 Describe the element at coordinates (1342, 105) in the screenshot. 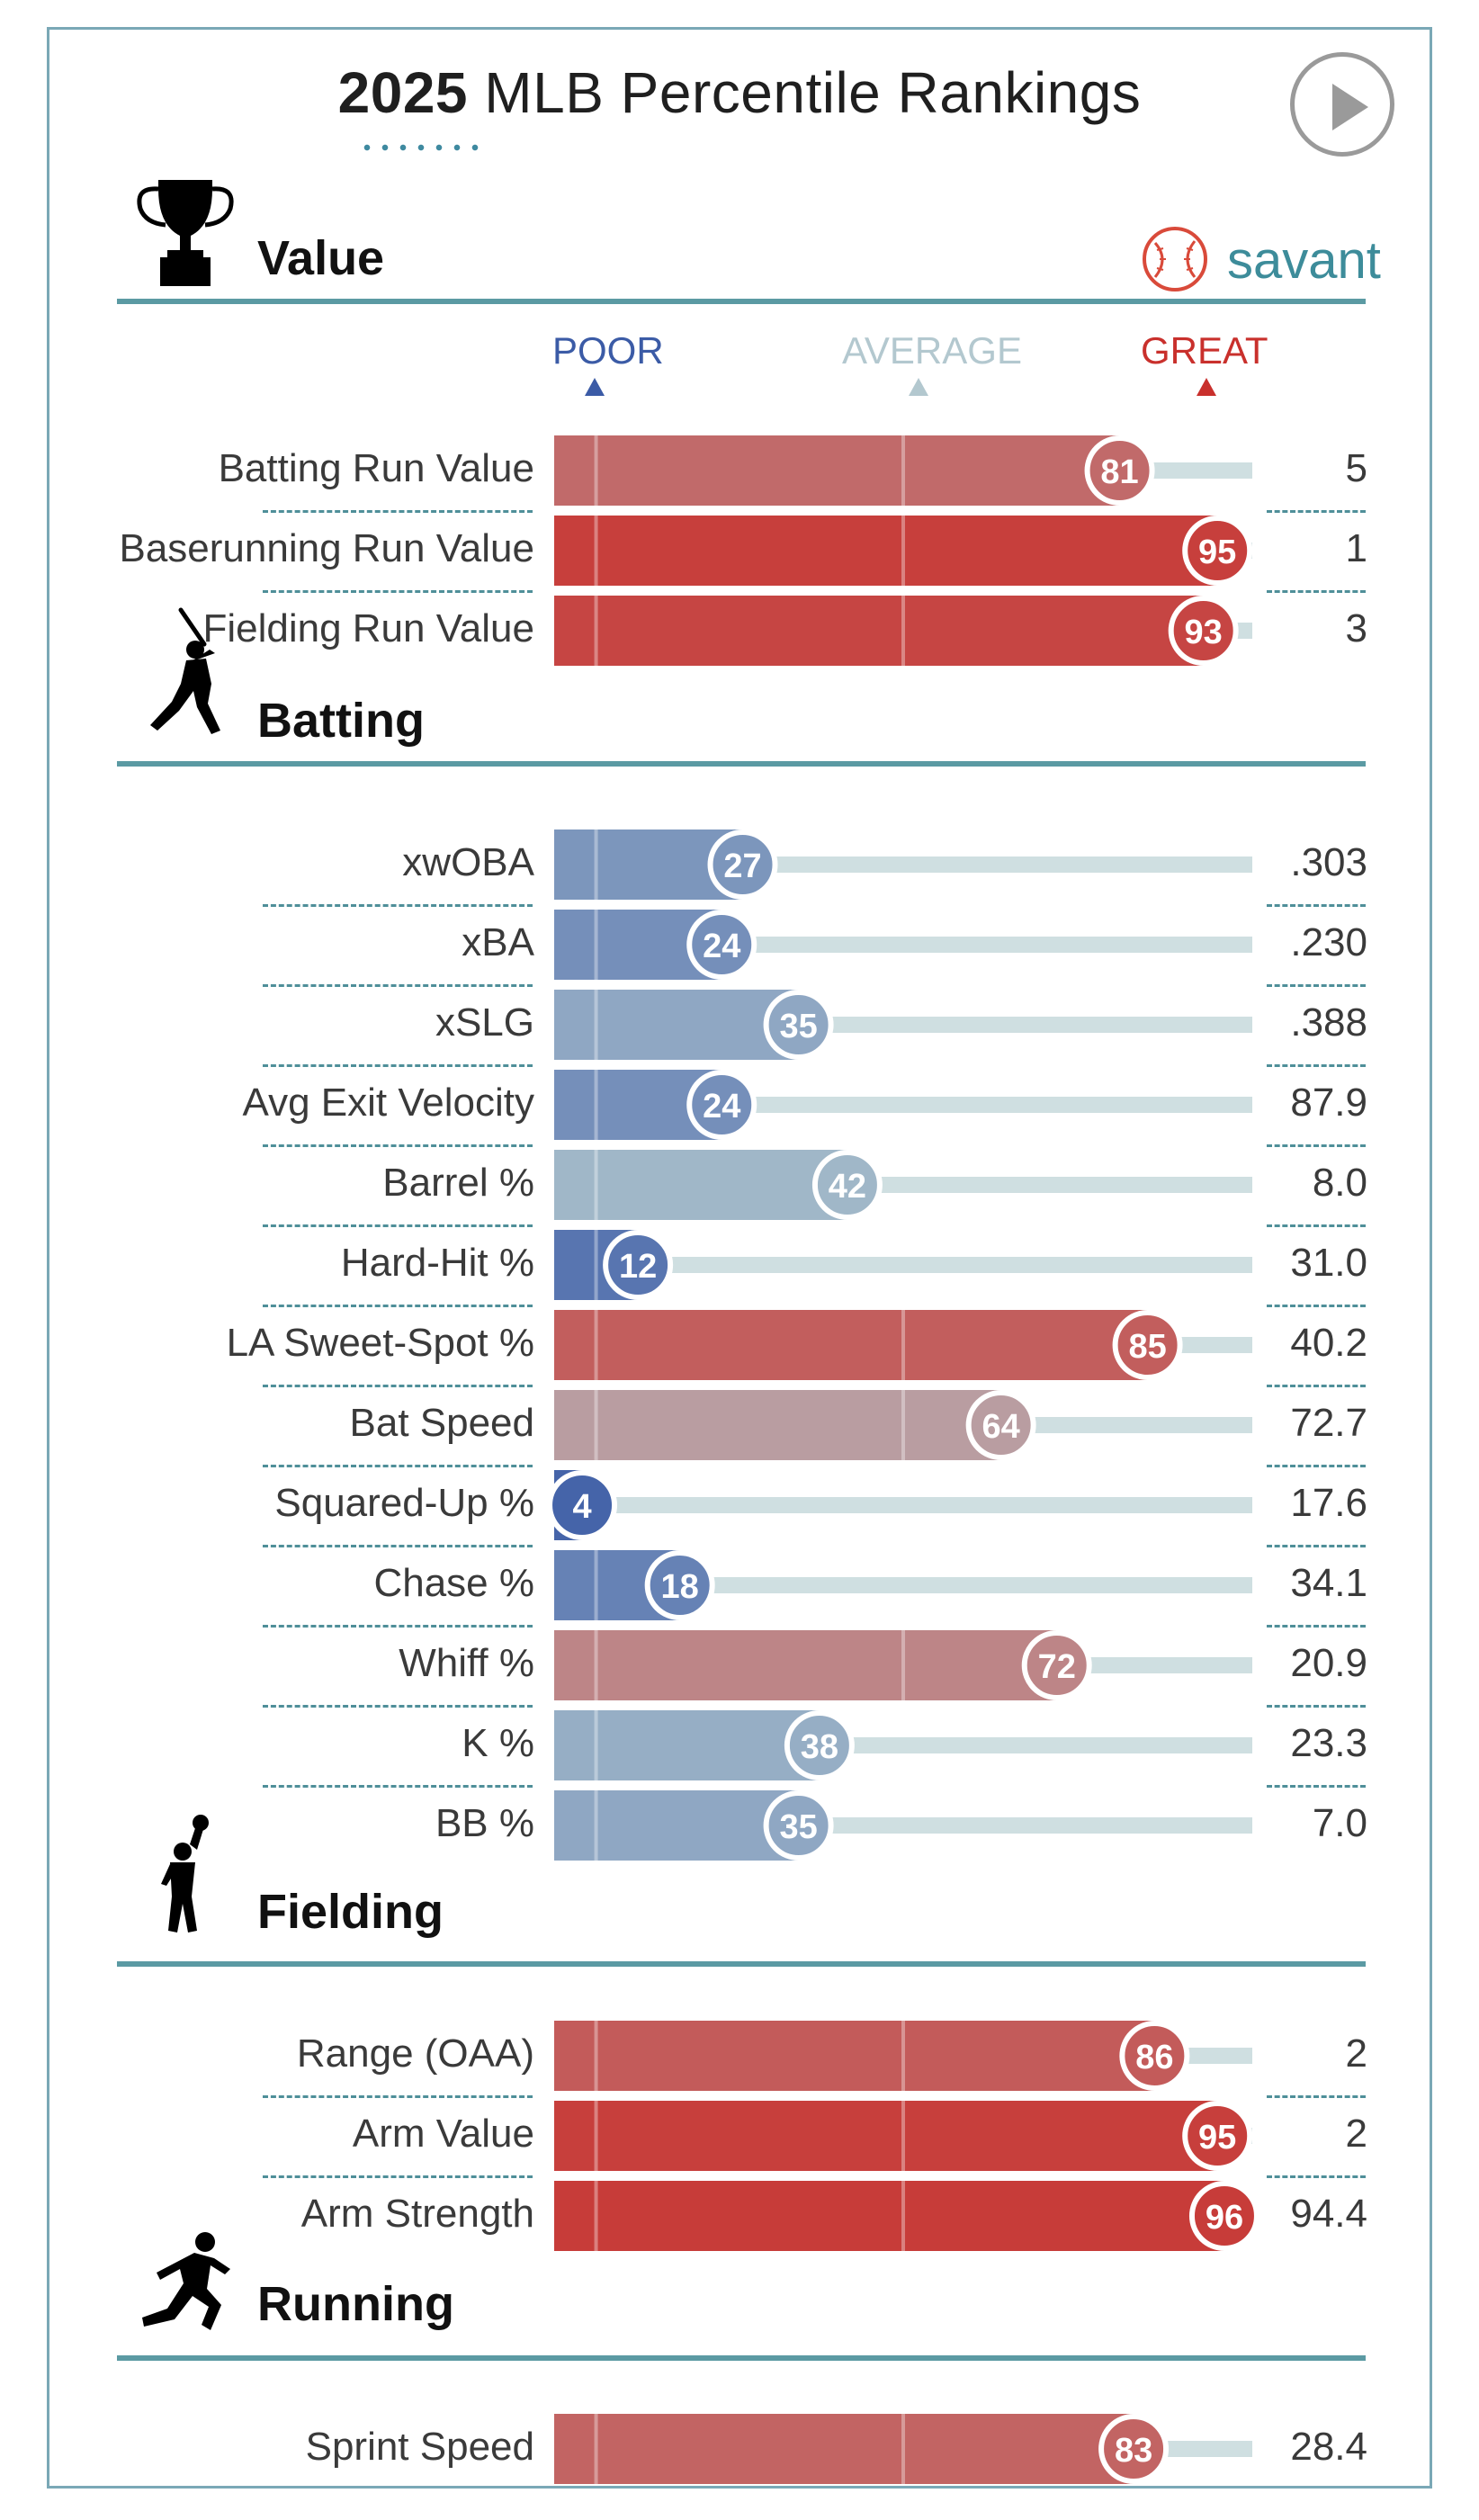

I see `play-button` at that location.